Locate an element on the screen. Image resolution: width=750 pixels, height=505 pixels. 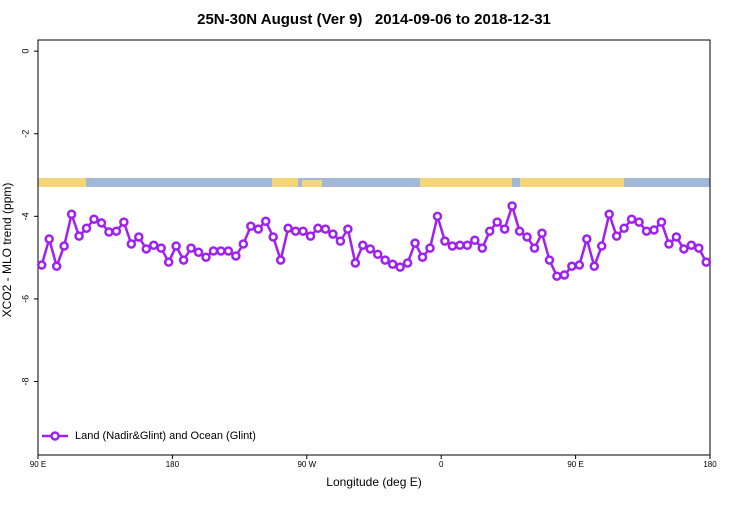
y-tick-label: -8 is located at coordinates (25, 381).